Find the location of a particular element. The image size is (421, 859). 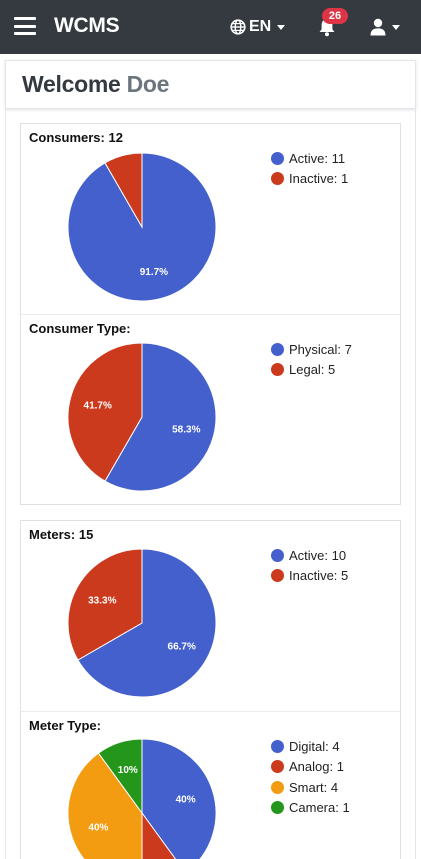

meter-type-pie-chart: 40% 40% 10% is located at coordinates (142, 798).